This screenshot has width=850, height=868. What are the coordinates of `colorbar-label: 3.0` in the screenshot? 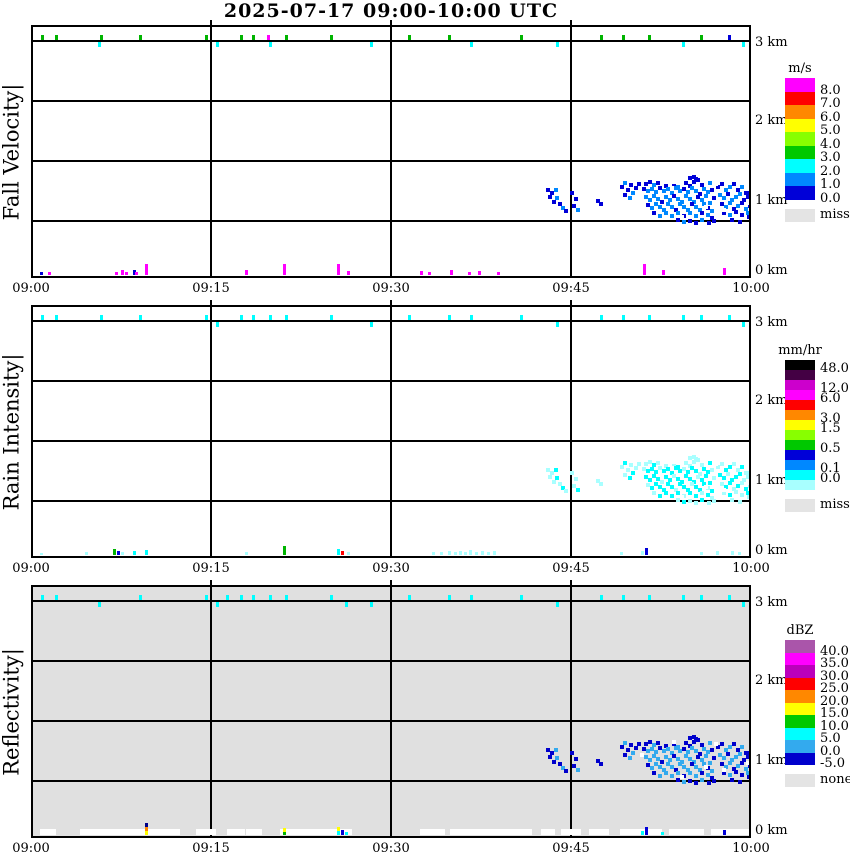 It's located at (830, 418).